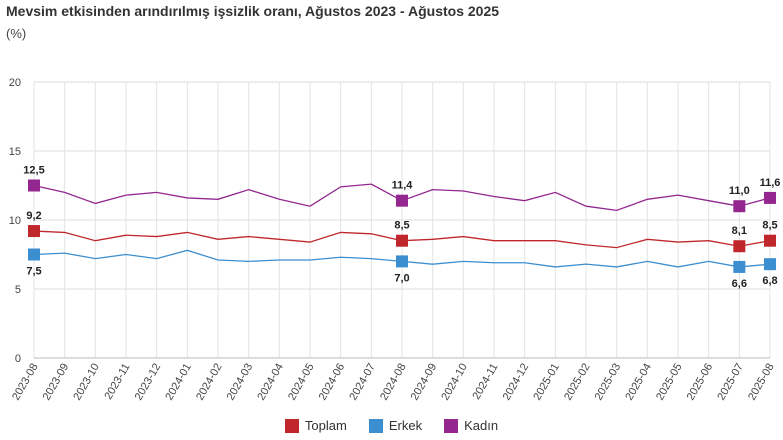  What do you see at coordinates (15, 221) in the screenshot?
I see `y-tick-label: 10` at bounding box center [15, 221].